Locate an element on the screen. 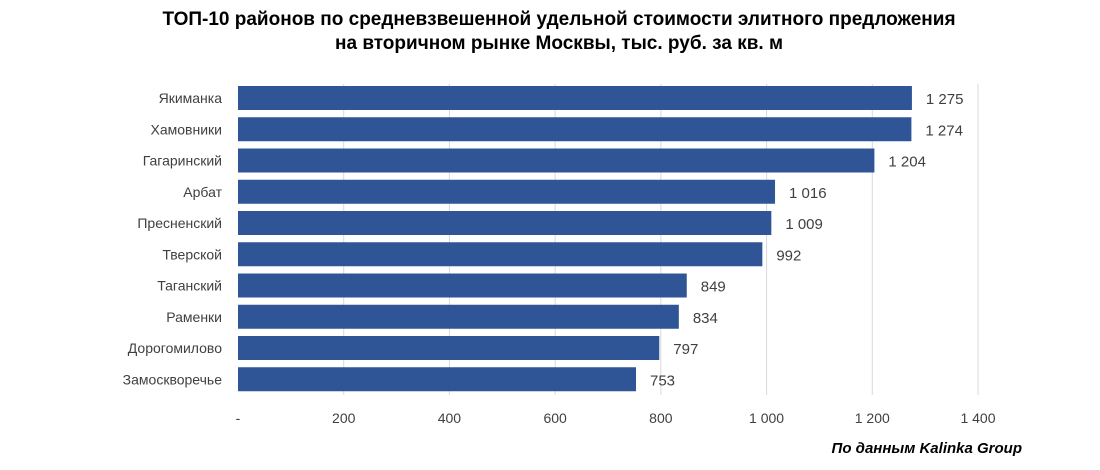 The image size is (1100, 470). x-tick-label-5: 1 000 is located at coordinates (766, 418).